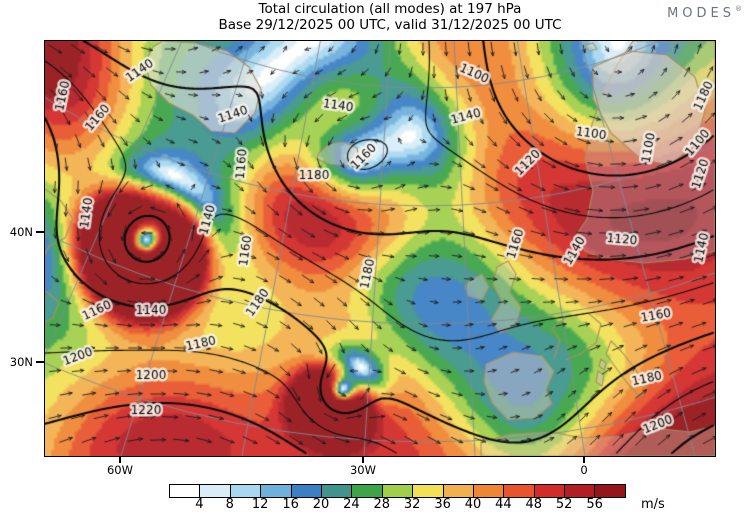 Image resolution: width=750 pixels, height=516 pixels. I want to click on colorbar-tick-label: 24, so click(351, 504).